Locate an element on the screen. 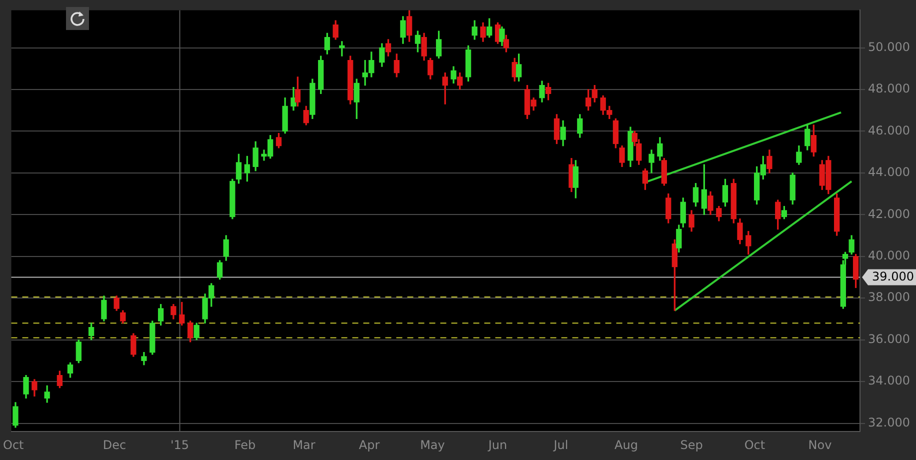  y-tick-label: 48.000 is located at coordinates (889, 89).